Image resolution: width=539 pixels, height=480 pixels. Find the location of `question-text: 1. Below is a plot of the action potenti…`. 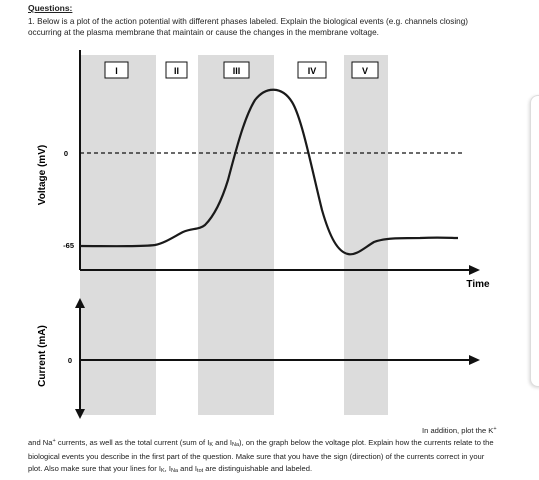

question-text: 1. Below is a plot of the action potenti… is located at coordinates (248, 27).